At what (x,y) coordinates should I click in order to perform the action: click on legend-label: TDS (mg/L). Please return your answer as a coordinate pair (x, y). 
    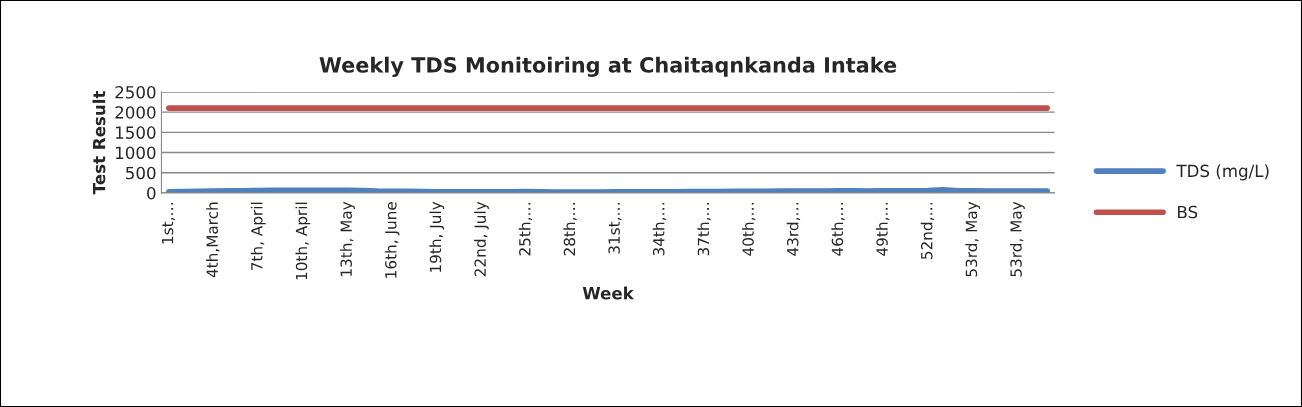
    Looking at the image, I should click on (1222, 172).